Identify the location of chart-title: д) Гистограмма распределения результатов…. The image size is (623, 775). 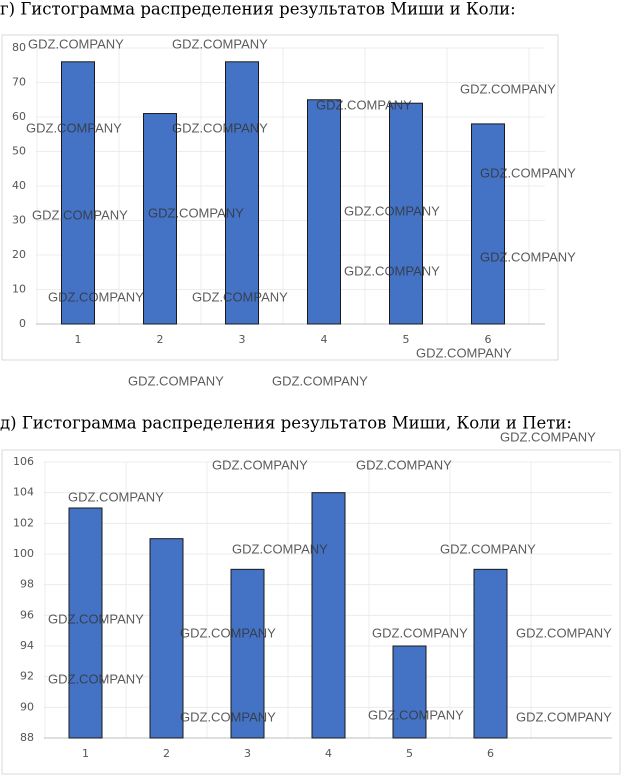
(286, 423).